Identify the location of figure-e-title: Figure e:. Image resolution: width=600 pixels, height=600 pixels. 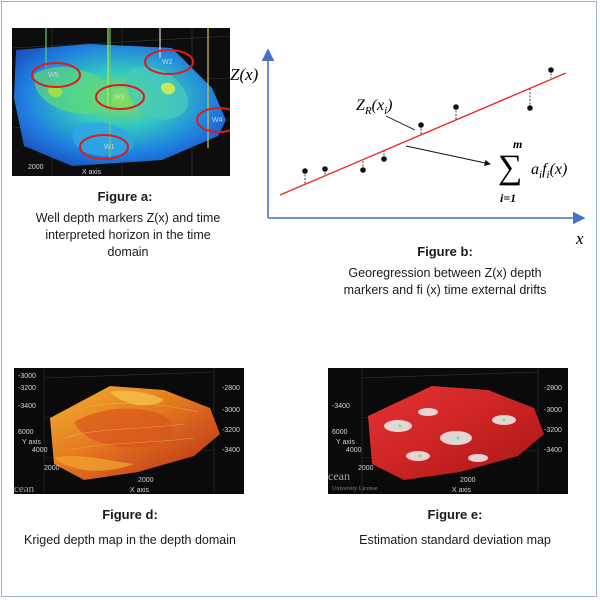
(455, 514).